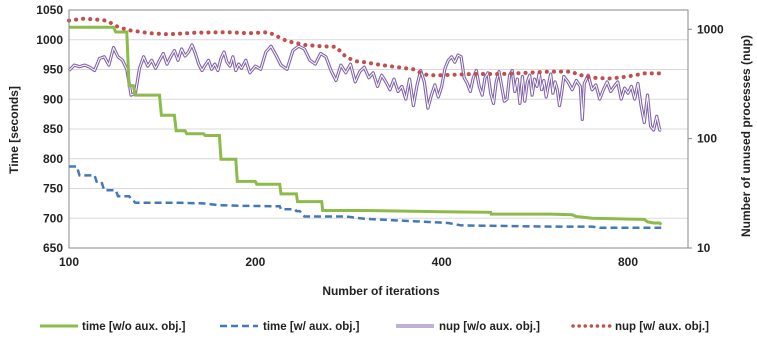 This screenshot has height=341, width=757. I want to click on y2-axis-title: Number of unused processes (nup), so click(746, 136).